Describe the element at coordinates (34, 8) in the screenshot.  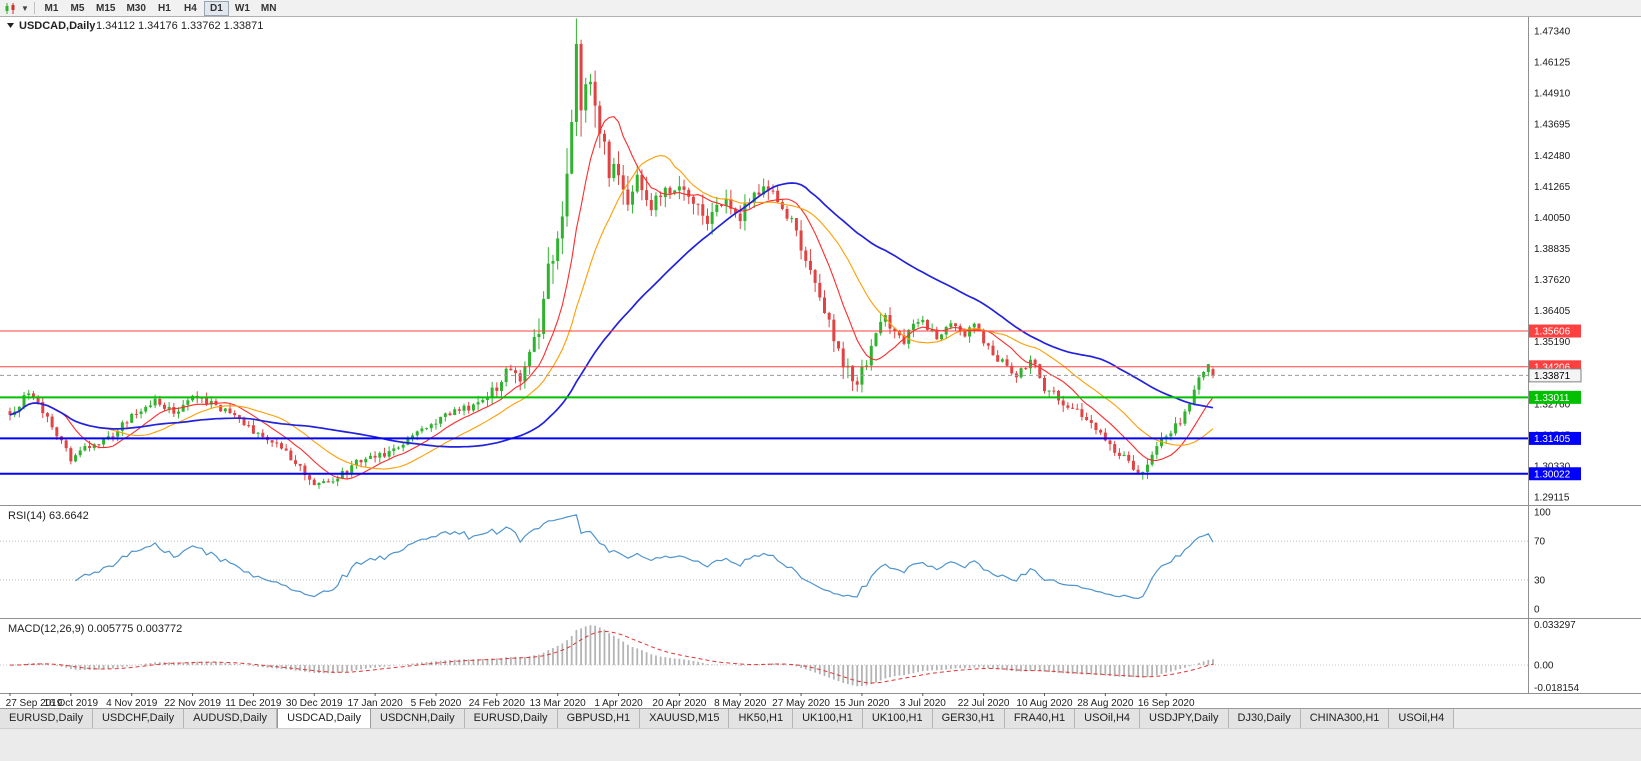
I see `toolbar-separator` at that location.